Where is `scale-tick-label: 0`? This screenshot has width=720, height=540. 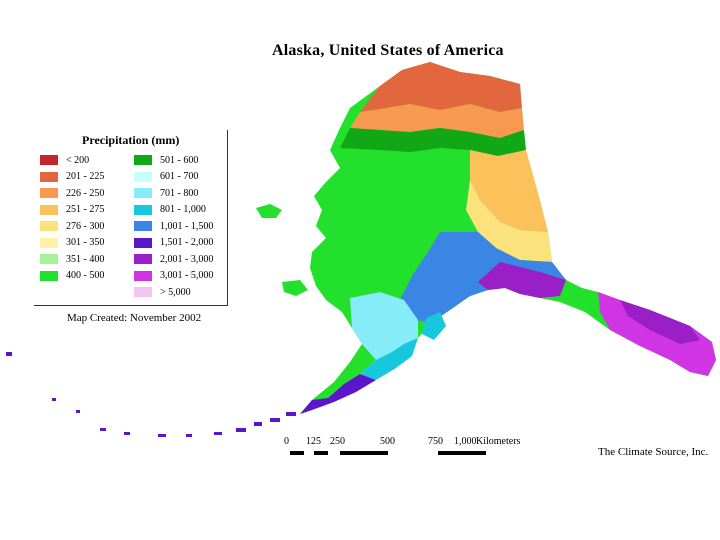
scale-tick-label: 0 is located at coordinates (286, 441).